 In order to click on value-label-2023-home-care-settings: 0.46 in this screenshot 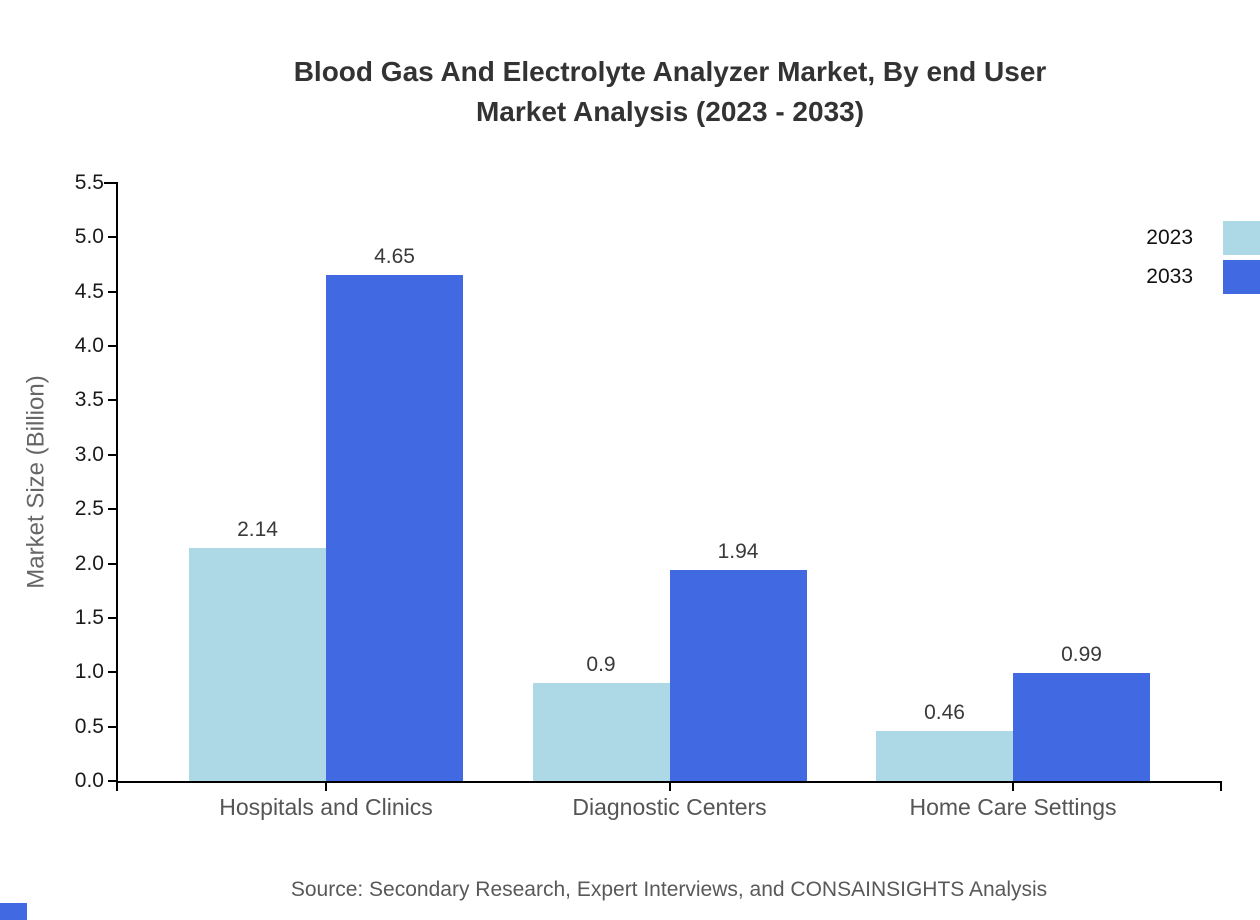, I will do `click(944, 712)`.